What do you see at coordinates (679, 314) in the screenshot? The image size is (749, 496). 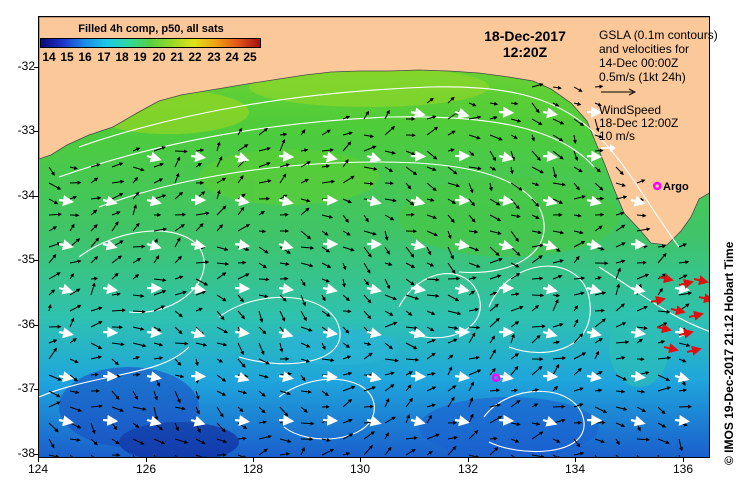 I see `strong-current-arrows` at bounding box center [679, 314].